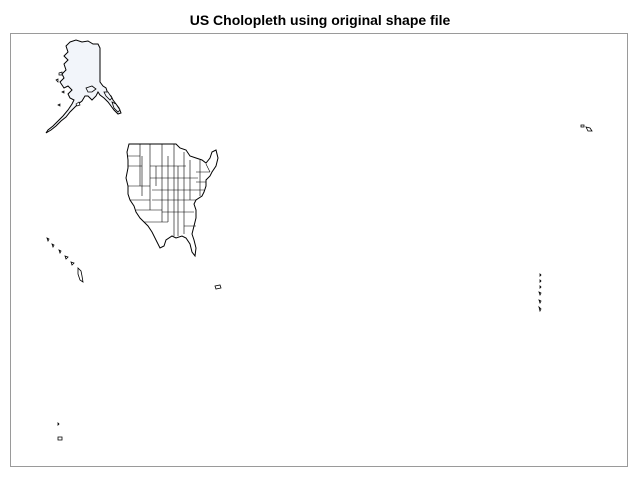  I want to click on region-puerto-rico, so click(218, 287).